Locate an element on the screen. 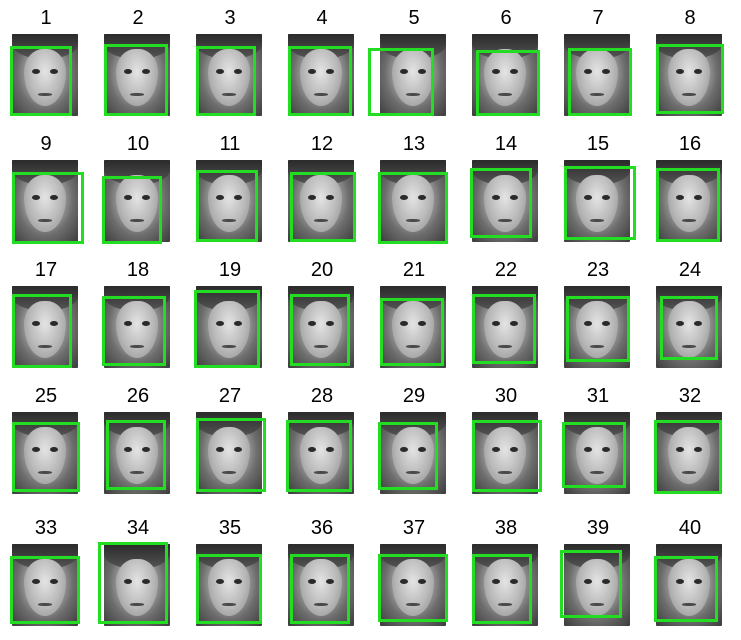  face-number-label: 8 is located at coordinates (690, 18).